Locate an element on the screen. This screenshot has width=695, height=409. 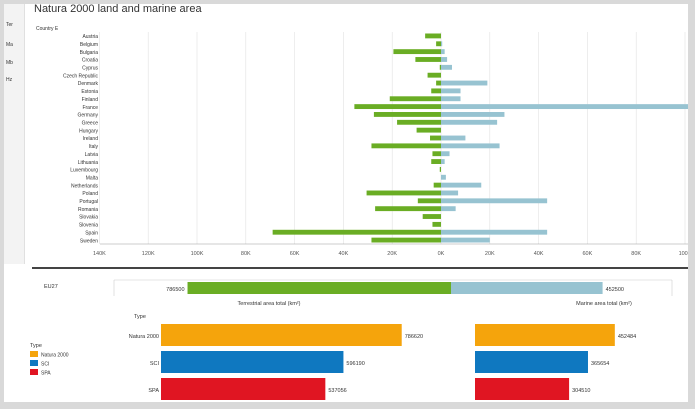
category-label: Sweden is located at coordinates (89, 241).